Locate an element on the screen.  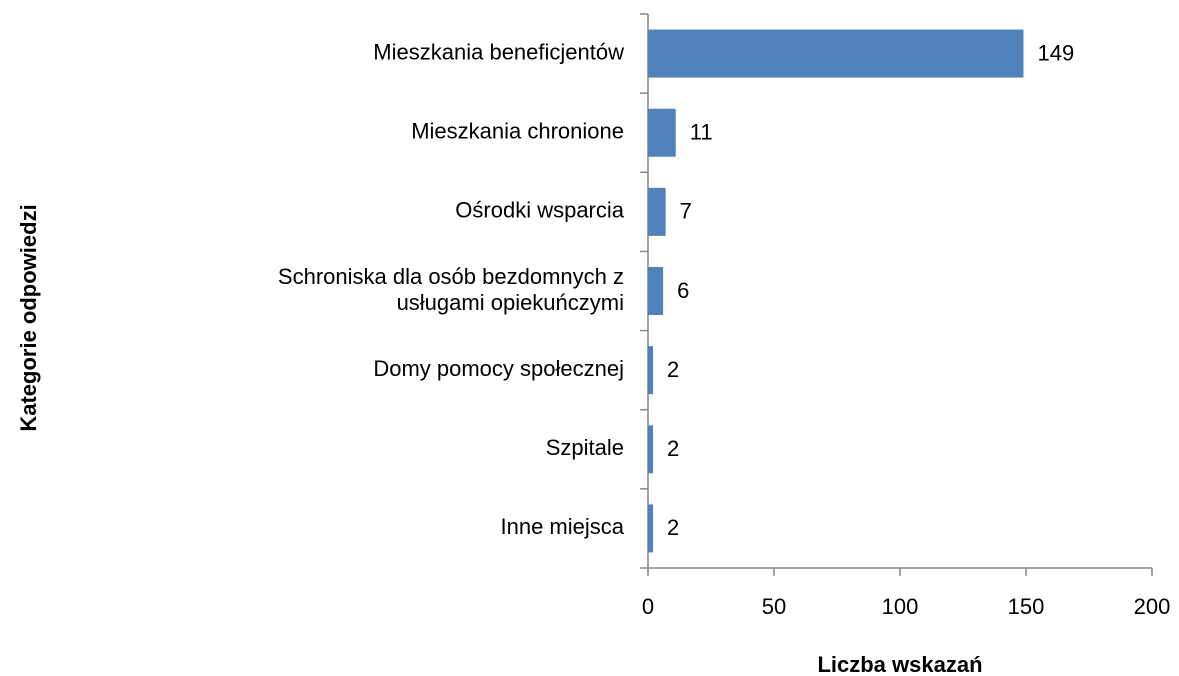
y-axis-title: Kategorie odpowiedzi is located at coordinates (28, 317).